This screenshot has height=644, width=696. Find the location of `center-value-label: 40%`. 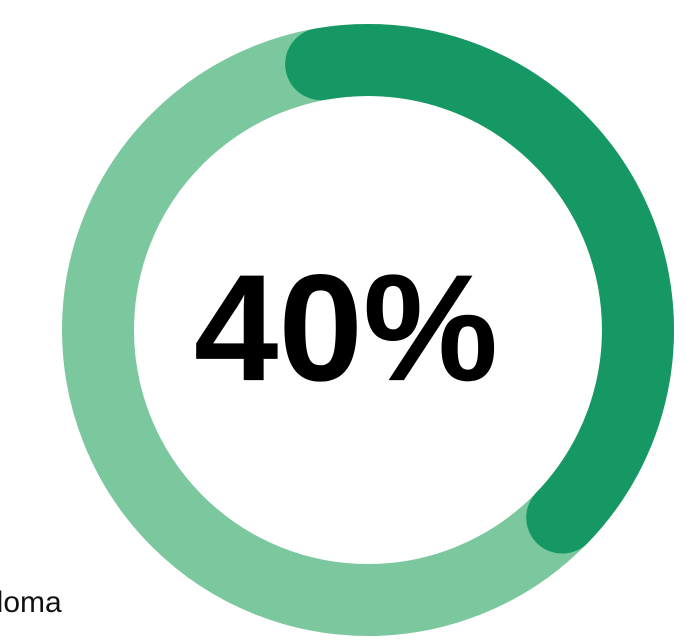

center-value-label: 40% is located at coordinates (346, 328).